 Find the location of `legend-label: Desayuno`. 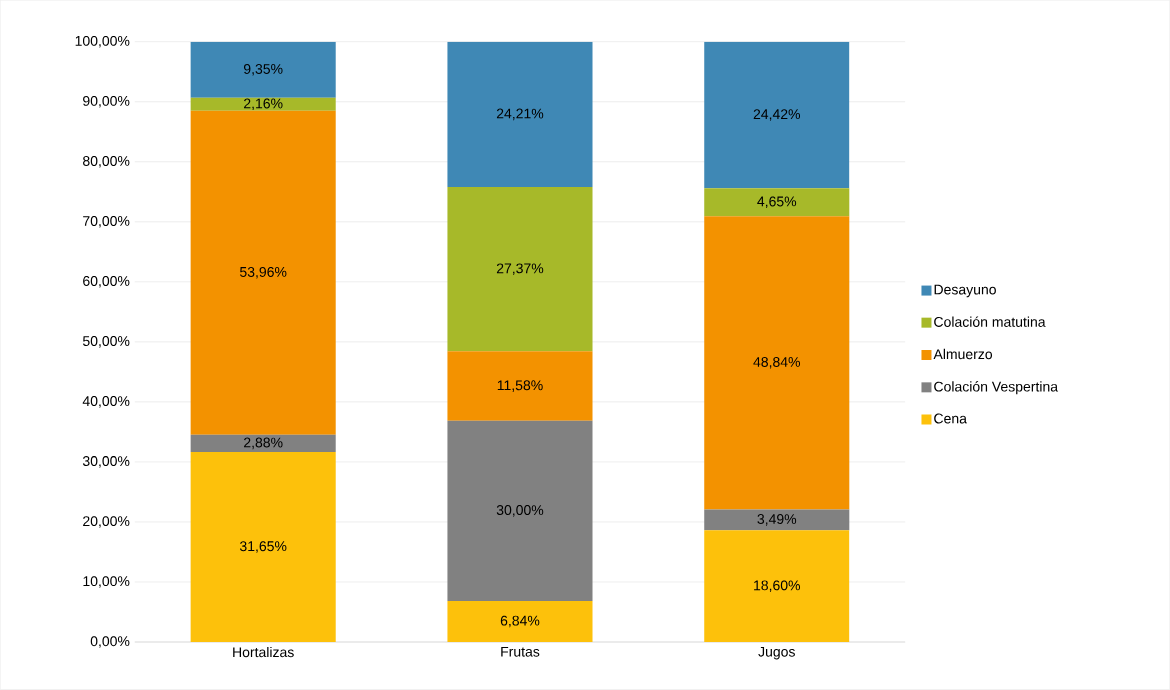

legend-label: Desayuno is located at coordinates (965, 291).